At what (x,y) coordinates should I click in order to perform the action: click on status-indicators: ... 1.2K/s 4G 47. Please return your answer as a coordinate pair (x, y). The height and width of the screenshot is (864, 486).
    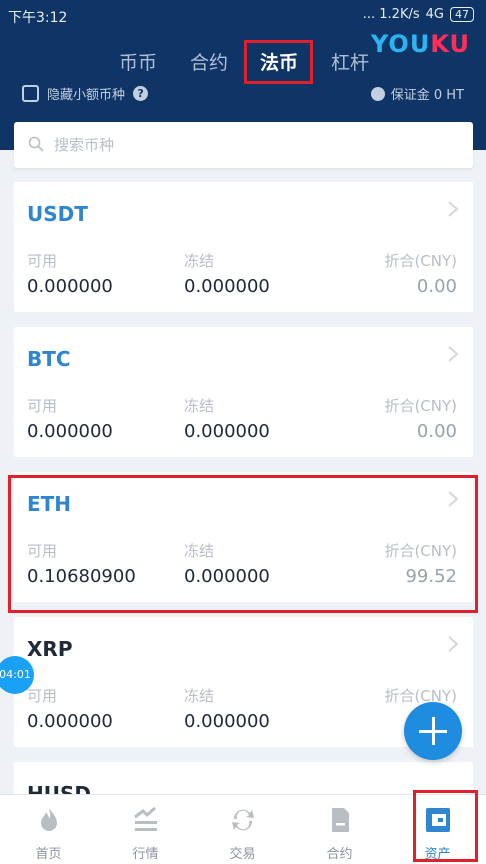
    Looking at the image, I should click on (418, 14).